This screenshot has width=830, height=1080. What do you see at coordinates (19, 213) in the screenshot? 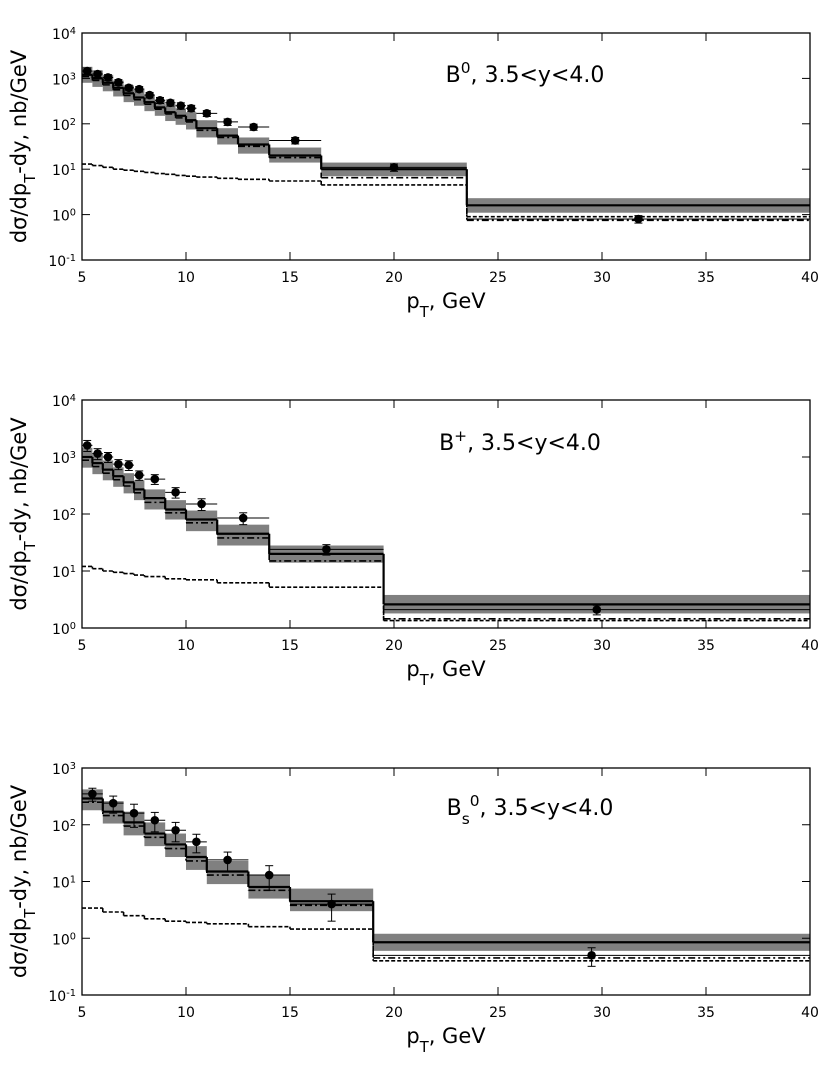
I see `label-part: dσ/dp` at bounding box center [19, 213].